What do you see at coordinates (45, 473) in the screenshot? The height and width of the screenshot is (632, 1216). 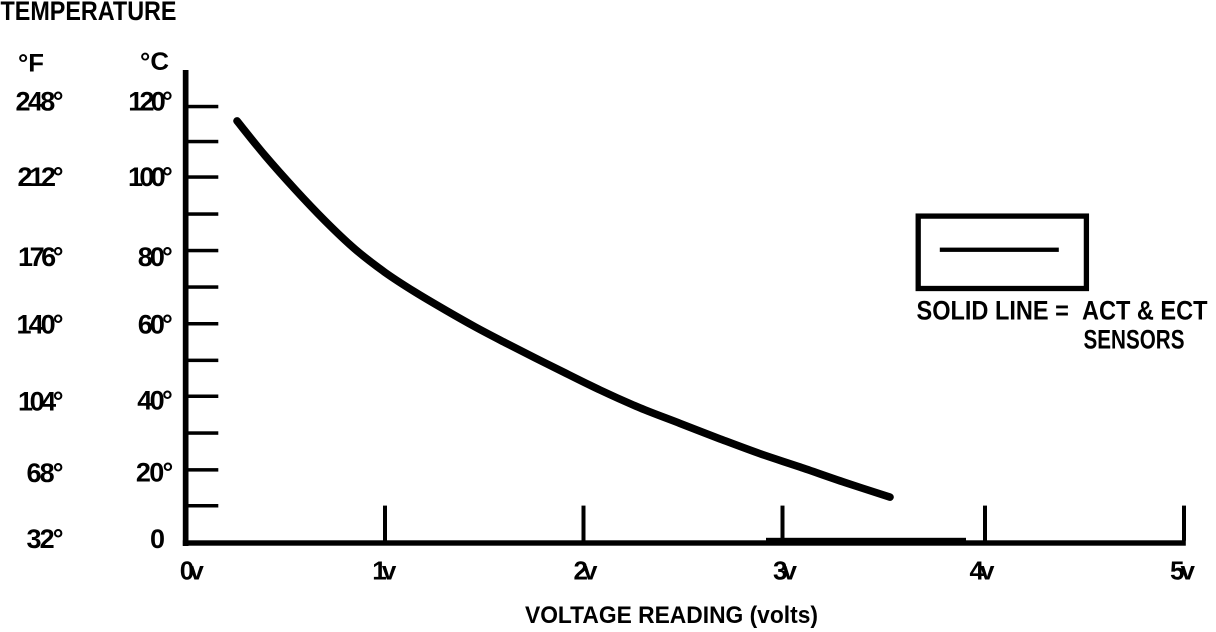 I see `svg-text: 68°` at bounding box center [45, 473].